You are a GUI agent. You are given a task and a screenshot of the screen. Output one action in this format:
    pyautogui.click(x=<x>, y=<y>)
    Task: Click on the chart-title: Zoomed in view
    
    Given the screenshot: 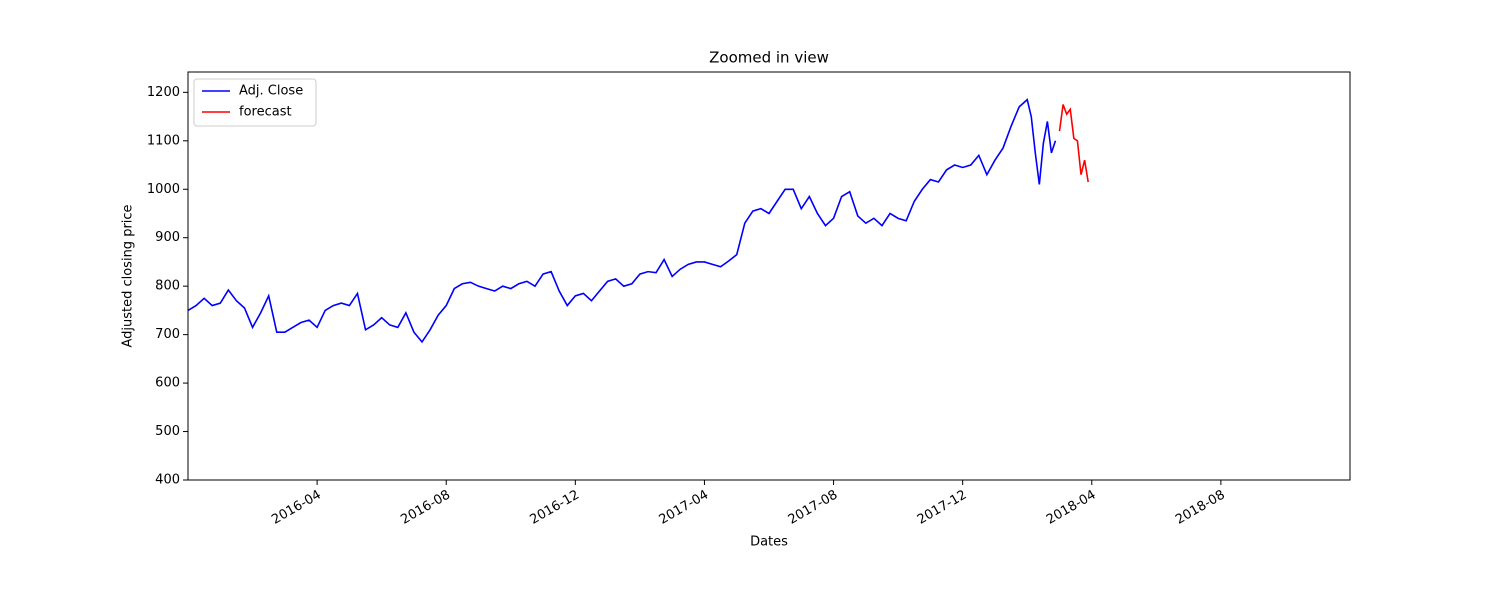 What is the action you would take?
    pyautogui.click(x=769, y=58)
    